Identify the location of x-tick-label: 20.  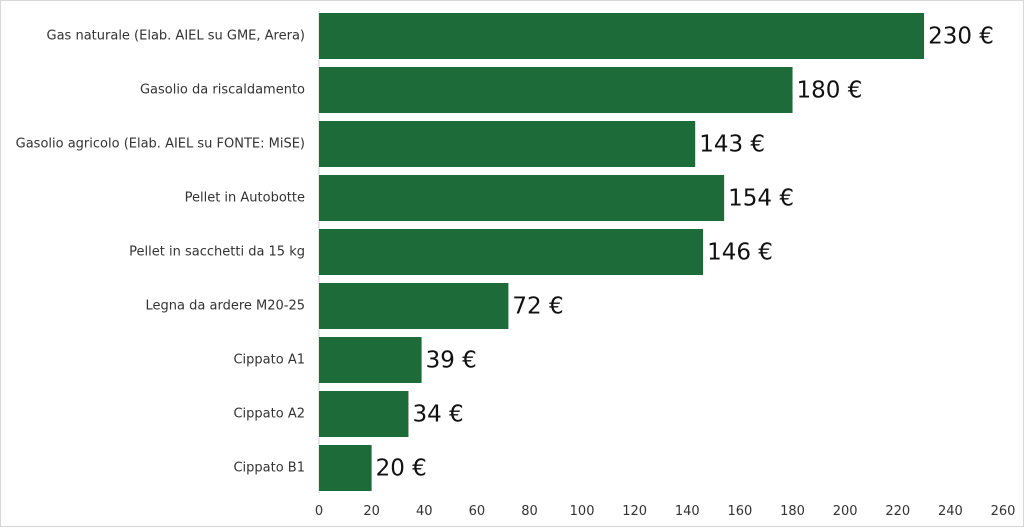
(371, 511).